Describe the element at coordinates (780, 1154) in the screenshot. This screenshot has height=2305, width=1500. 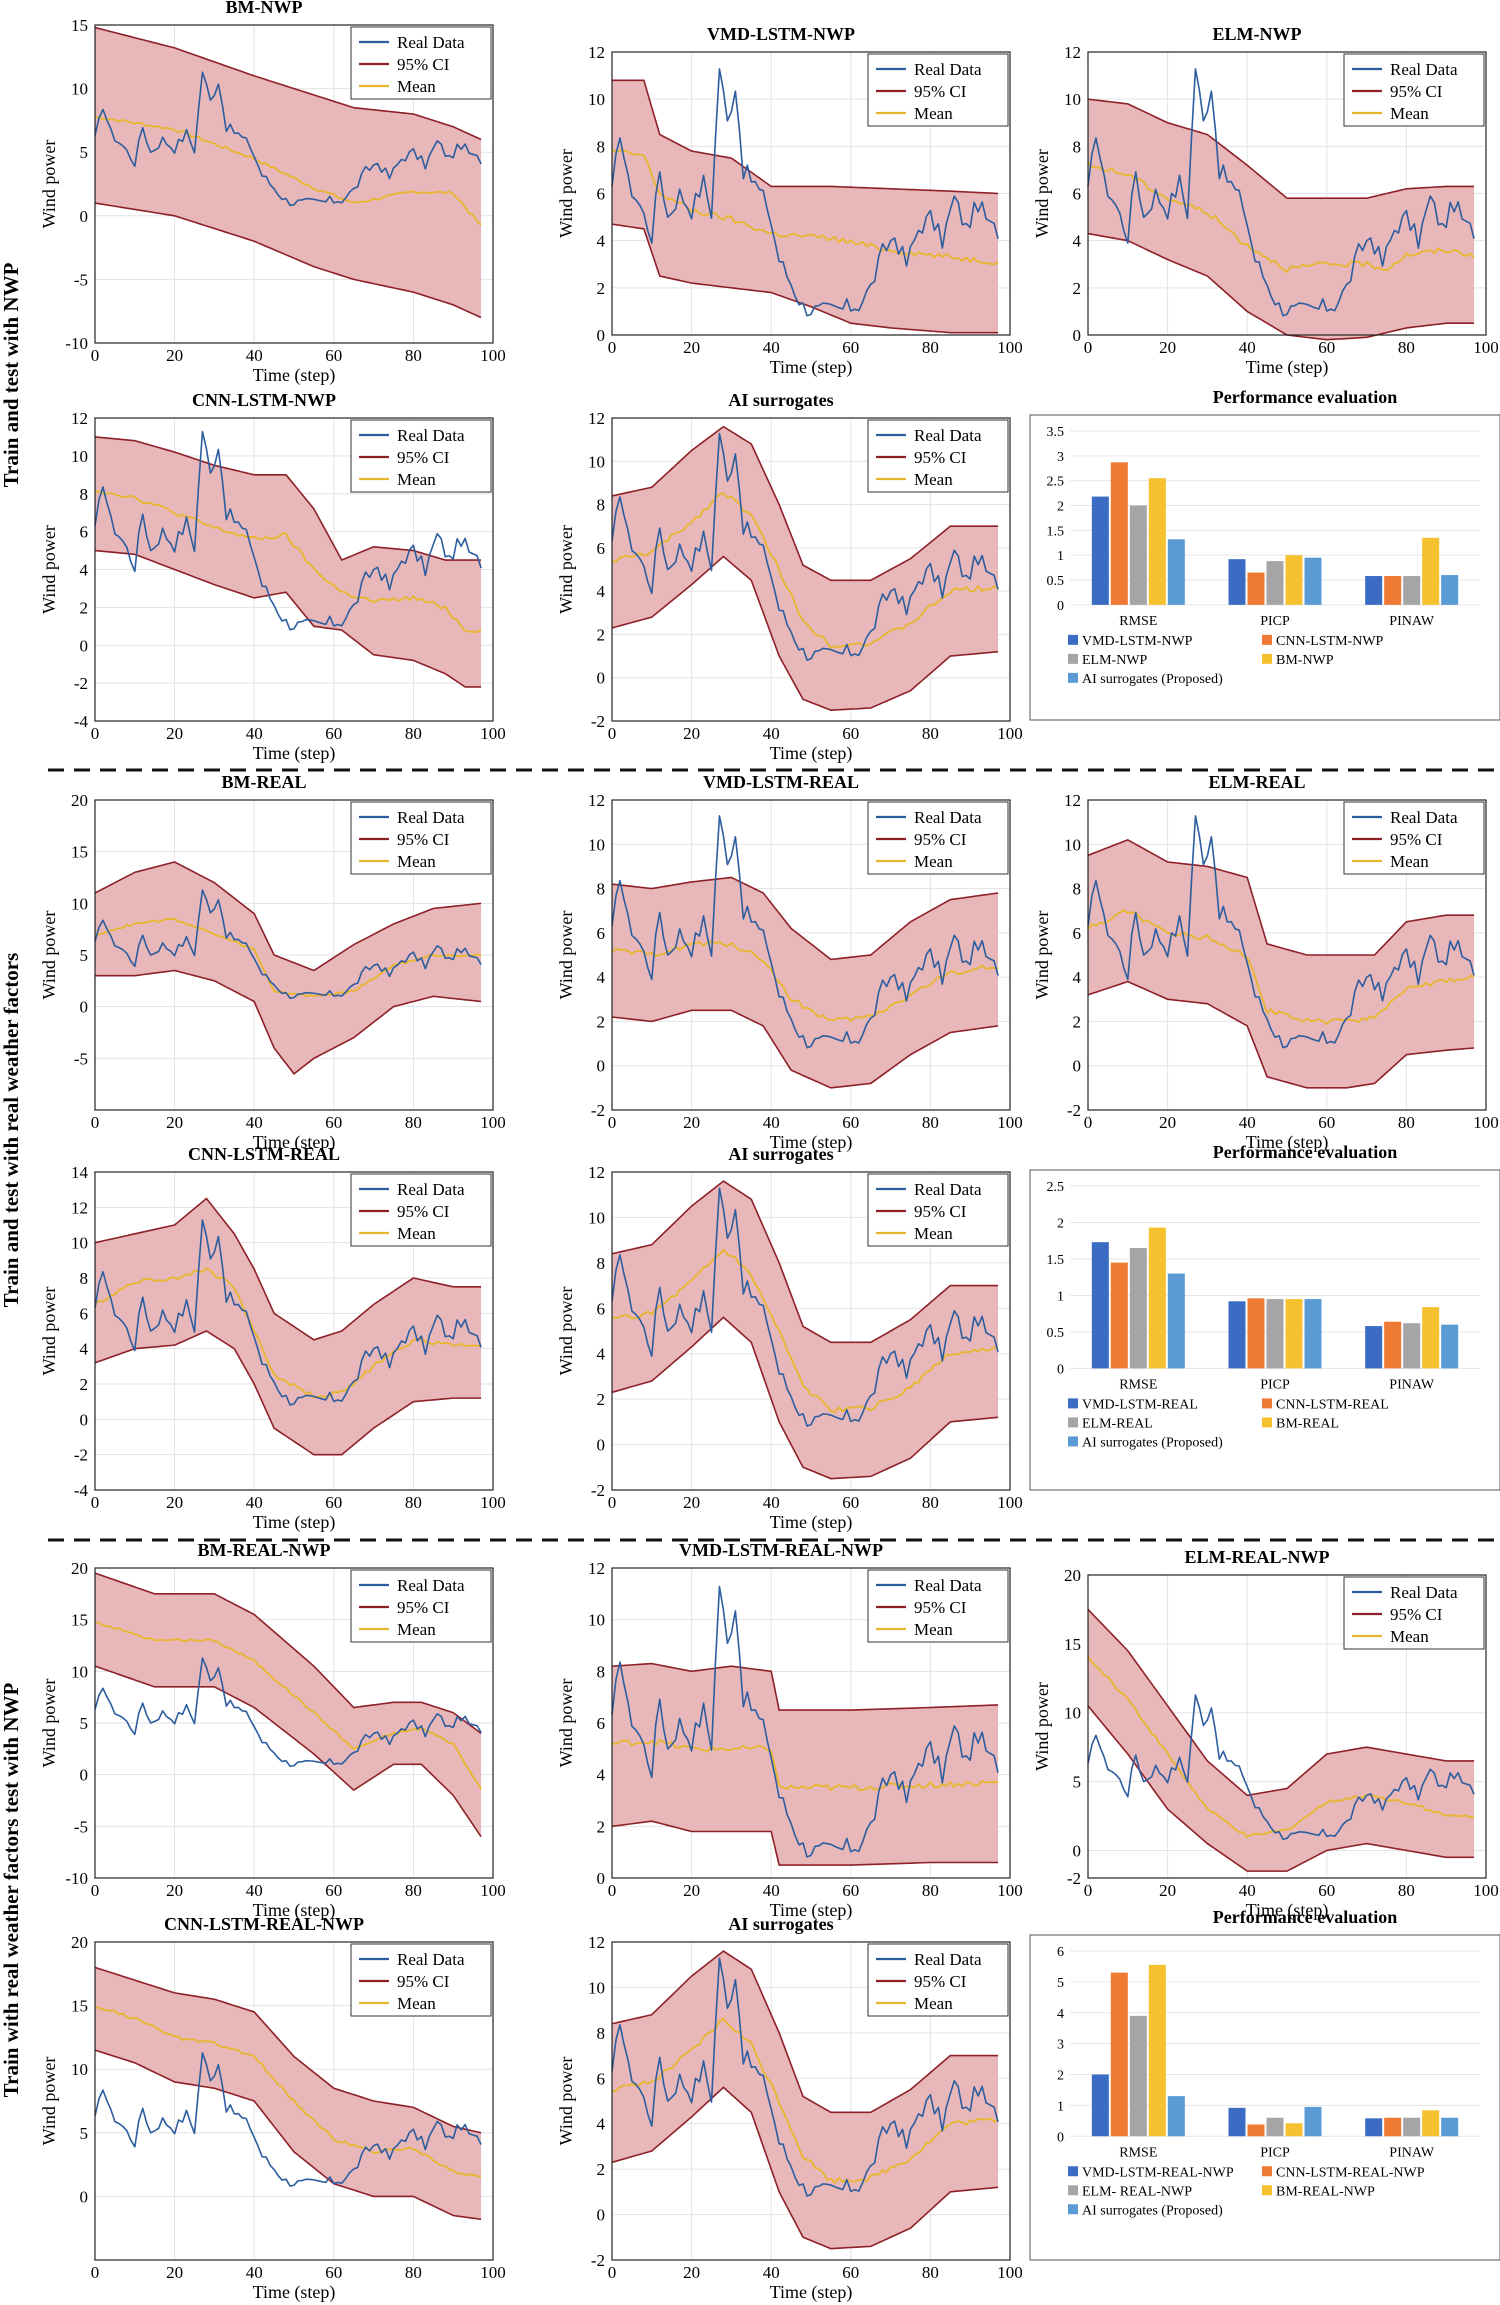
I see `chart-title: AI surrogates` at that location.